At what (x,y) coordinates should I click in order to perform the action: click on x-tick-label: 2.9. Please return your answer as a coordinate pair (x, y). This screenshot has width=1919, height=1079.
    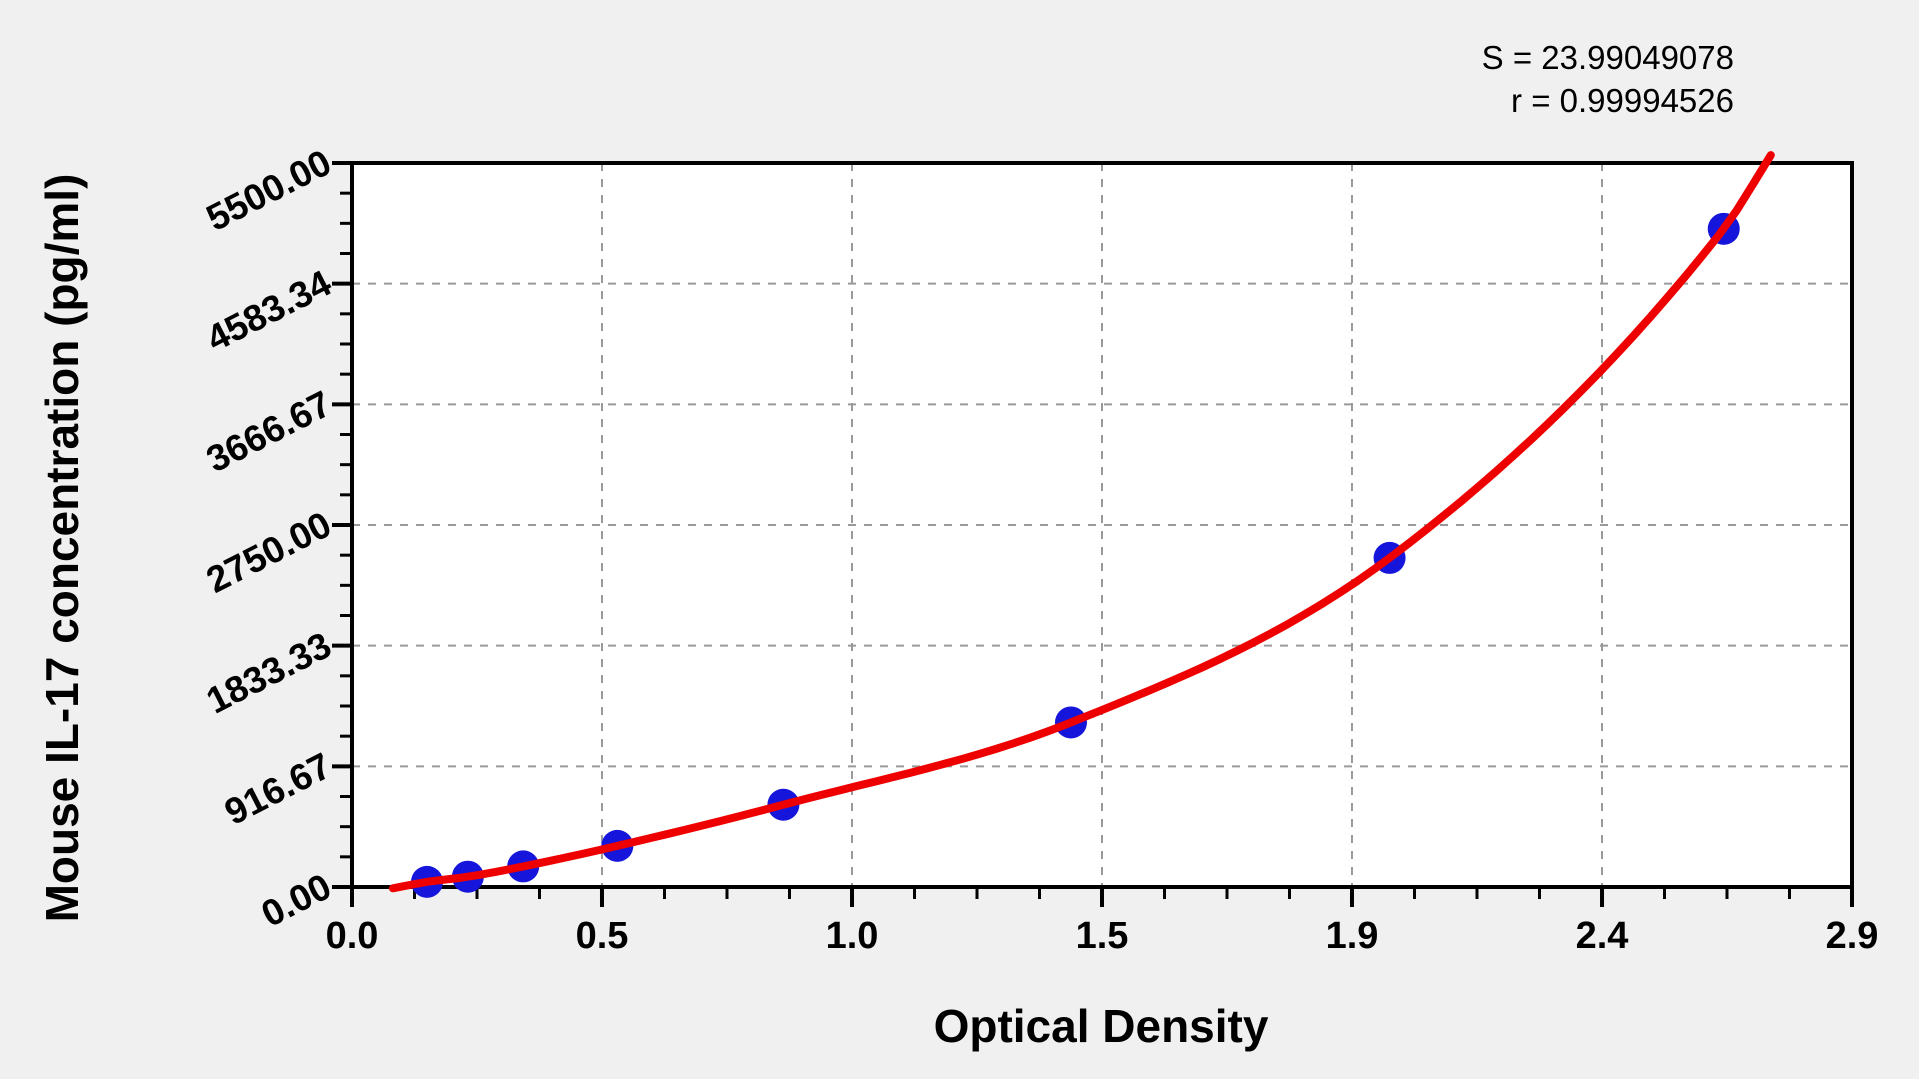
    Looking at the image, I should click on (1852, 936).